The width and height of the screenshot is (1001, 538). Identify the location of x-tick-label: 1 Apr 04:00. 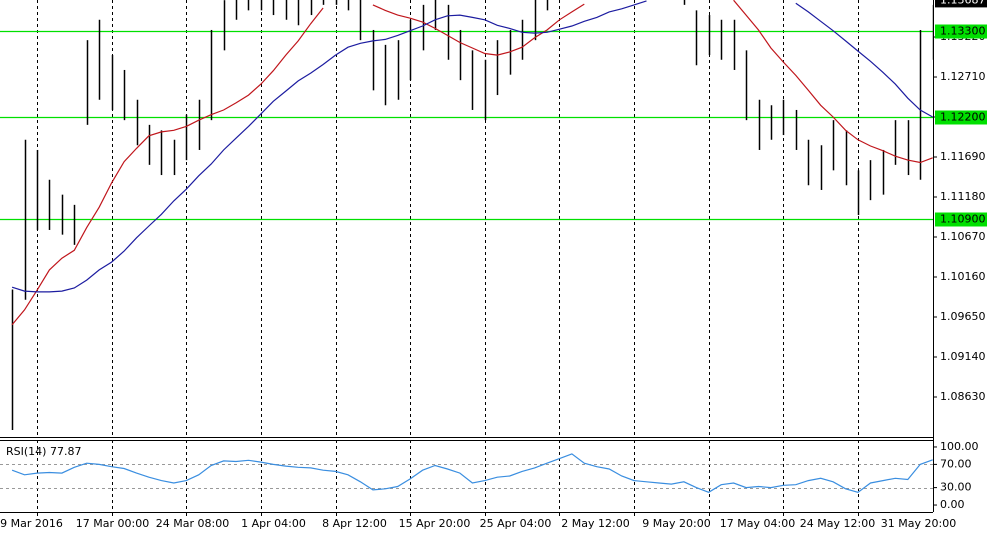
(273, 523).